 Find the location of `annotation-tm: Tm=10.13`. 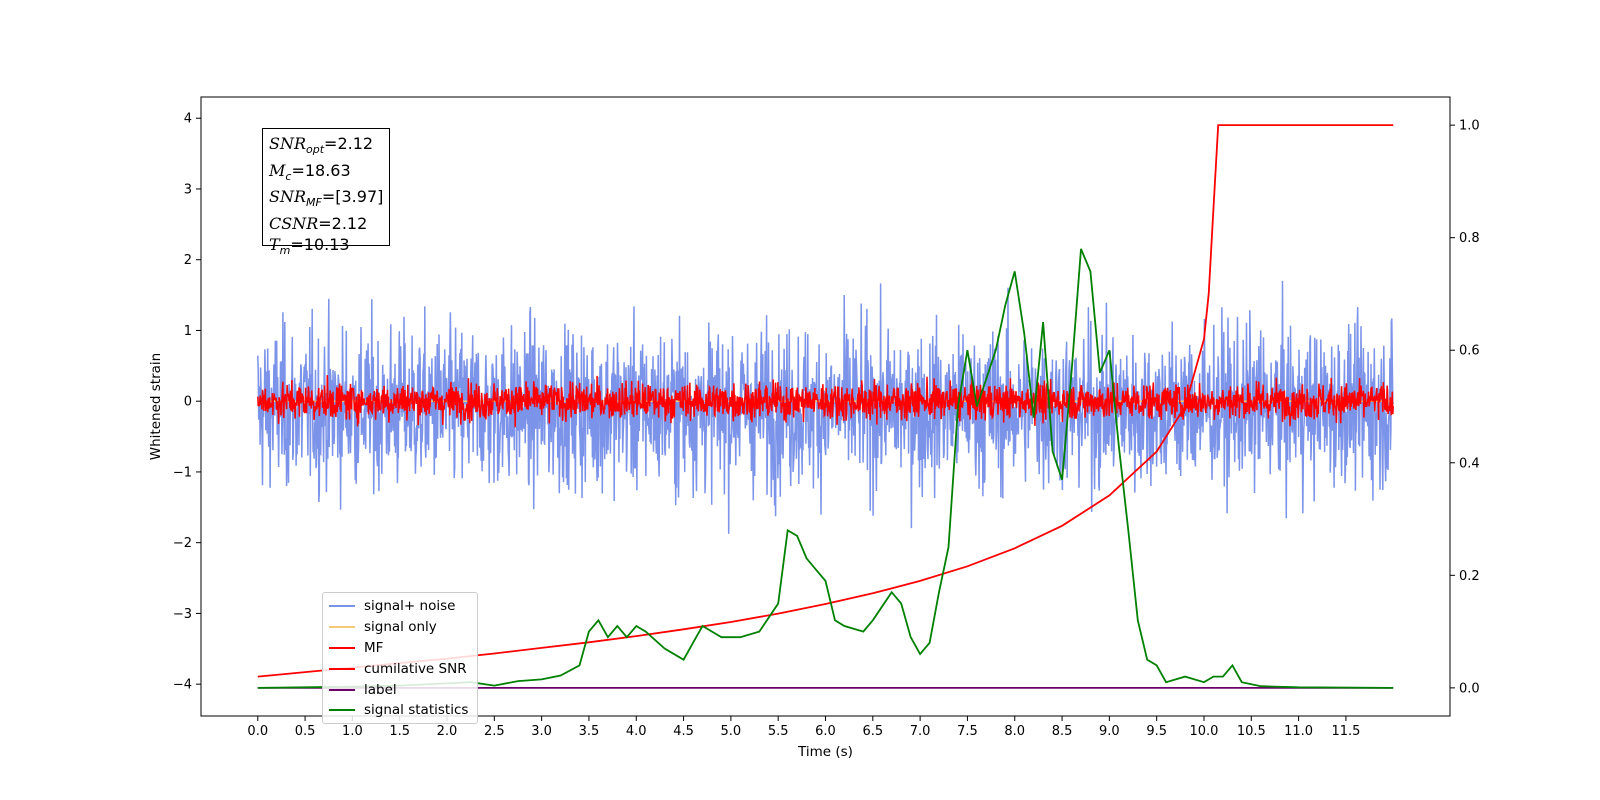

annotation-tm: Tm=10.13 is located at coordinates (309, 245).